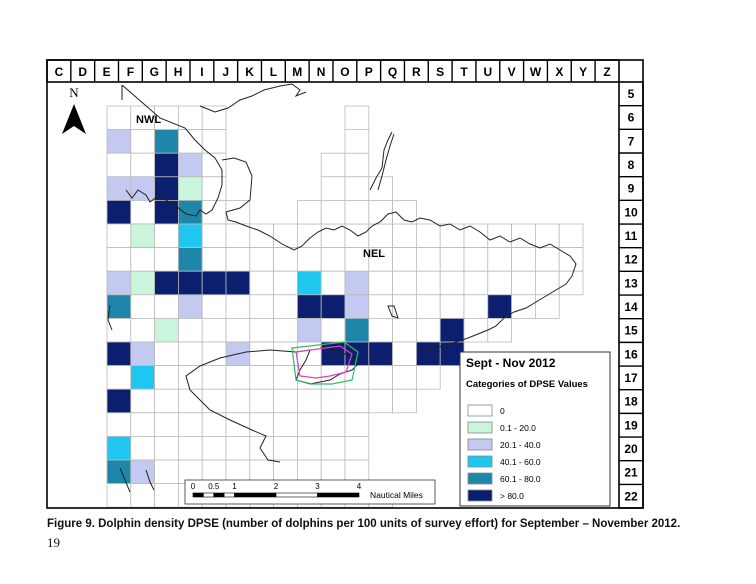  I want to click on scale-bar: 0 0.5 1 2 3 4 Nautical Miles, so click(310, 492).